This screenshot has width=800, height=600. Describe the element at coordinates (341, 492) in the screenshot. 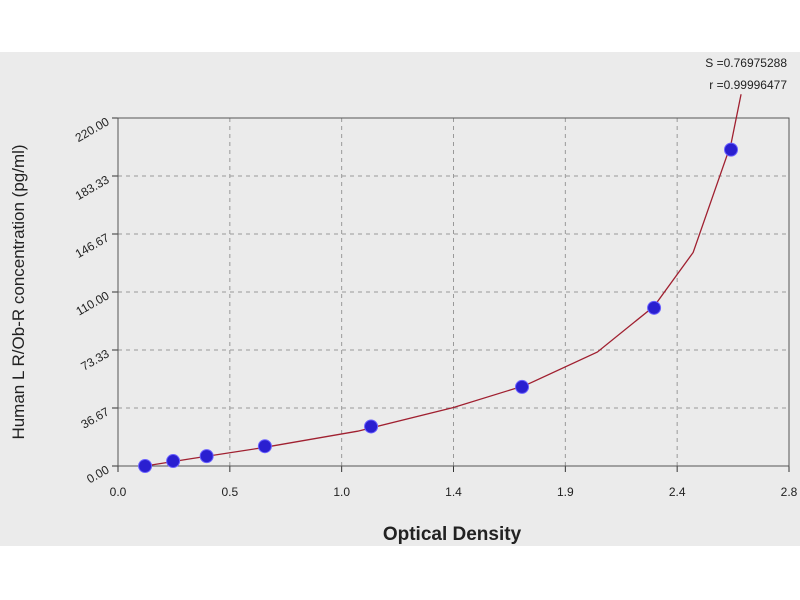

I see `x-tick-label: 1.0` at that location.